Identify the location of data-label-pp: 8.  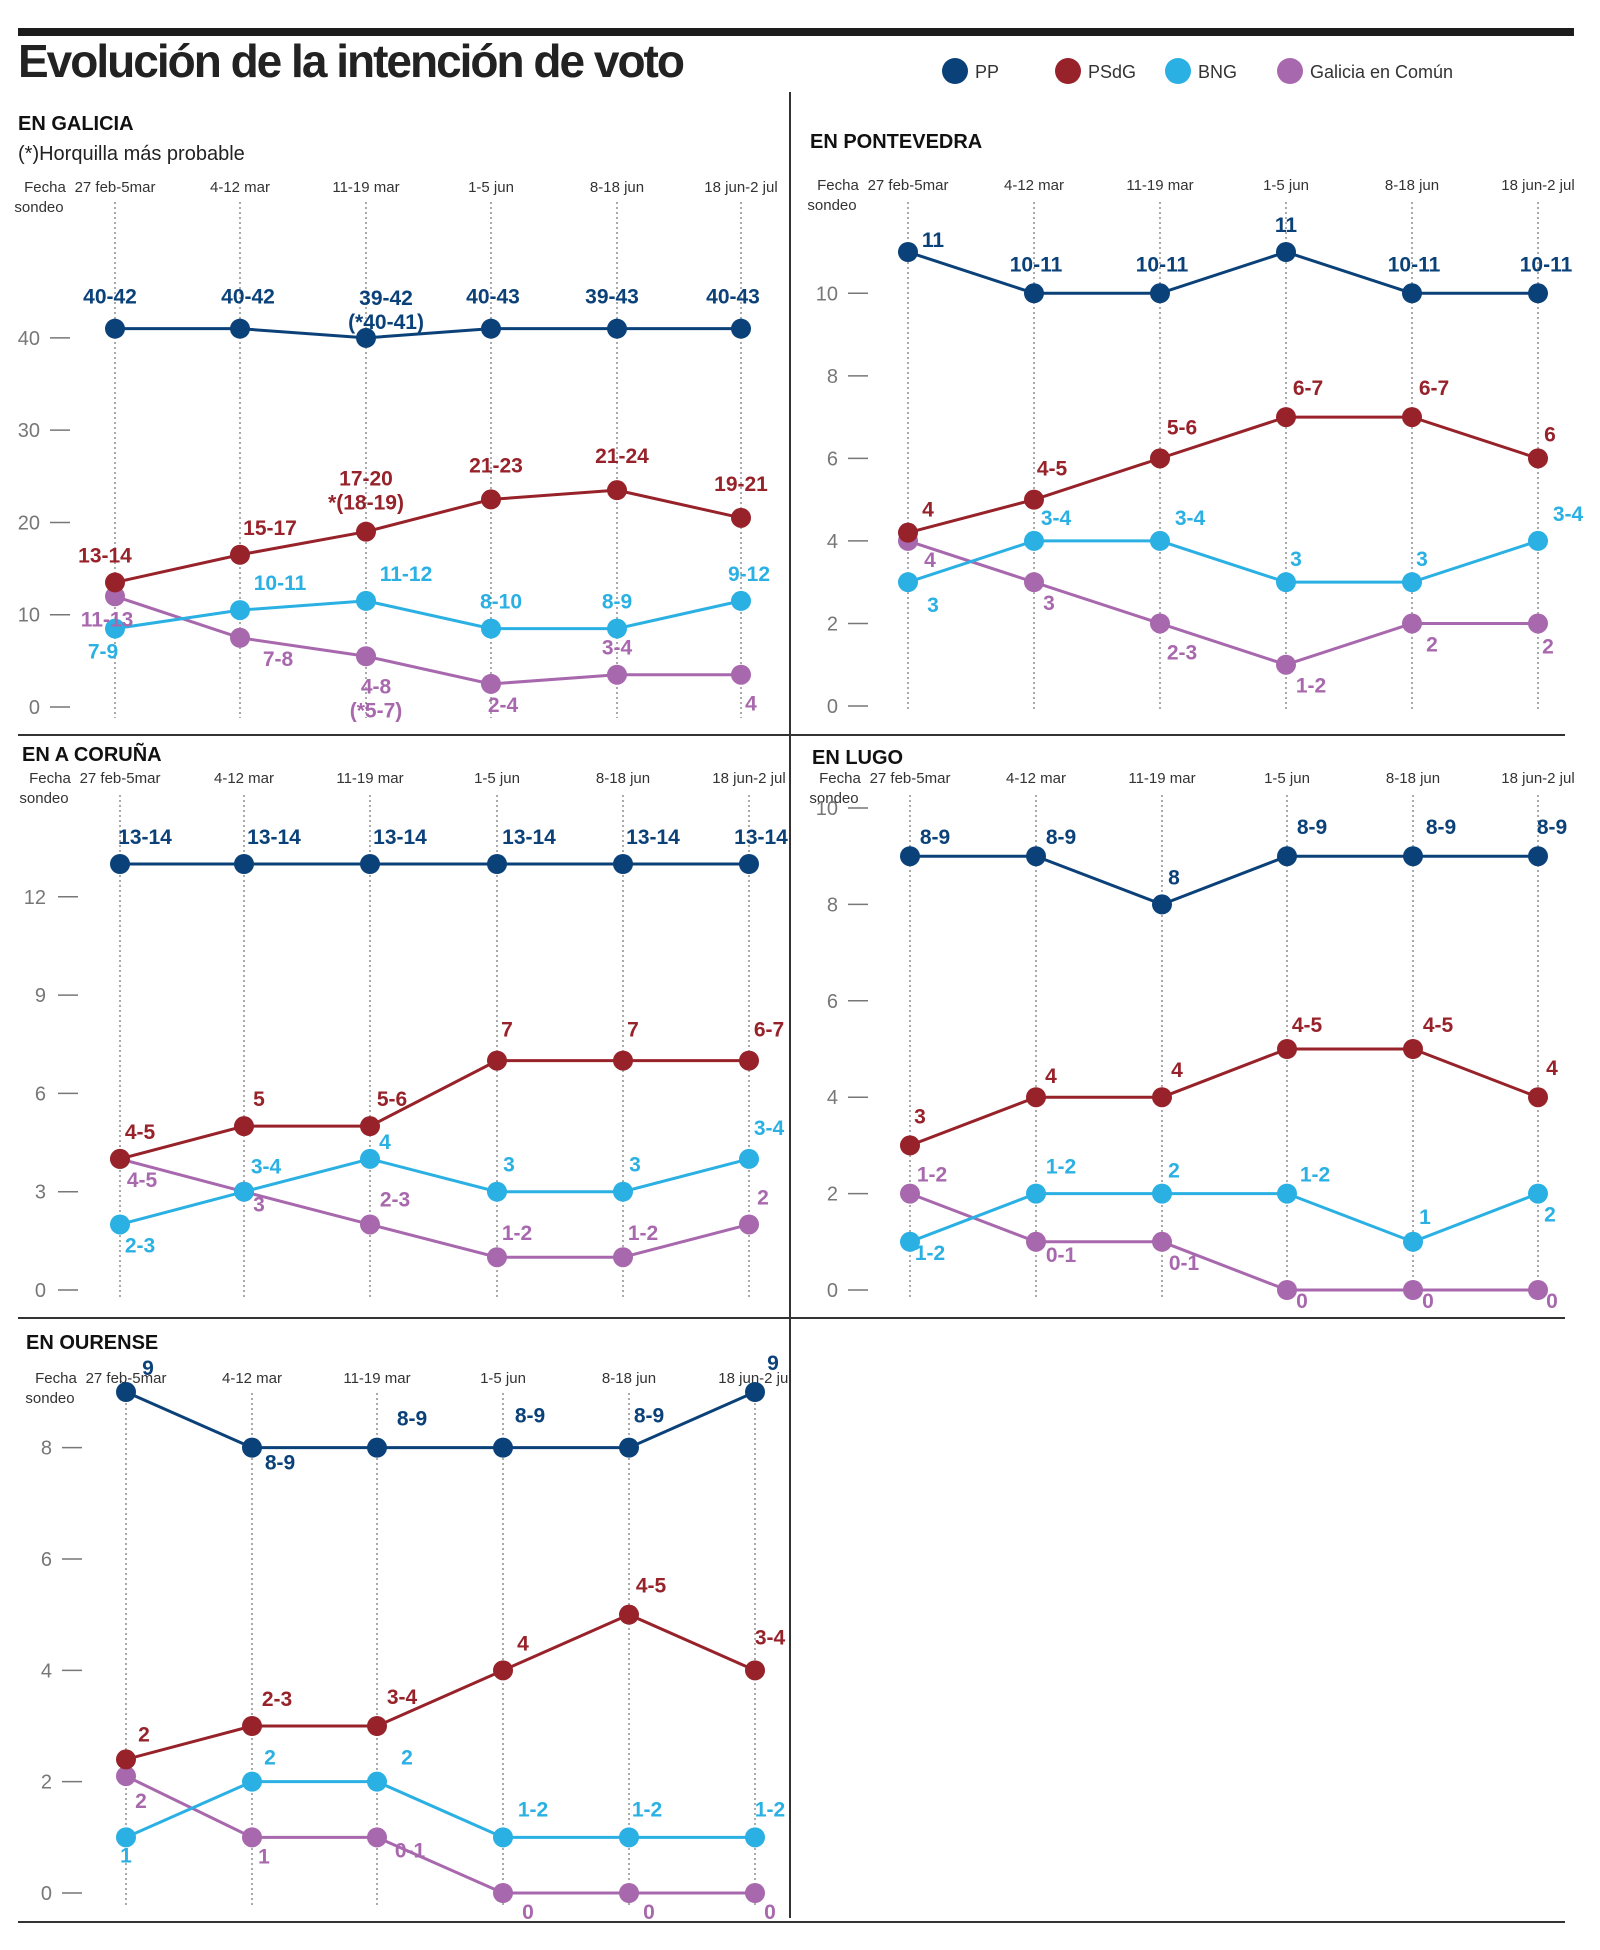
(1174, 877).